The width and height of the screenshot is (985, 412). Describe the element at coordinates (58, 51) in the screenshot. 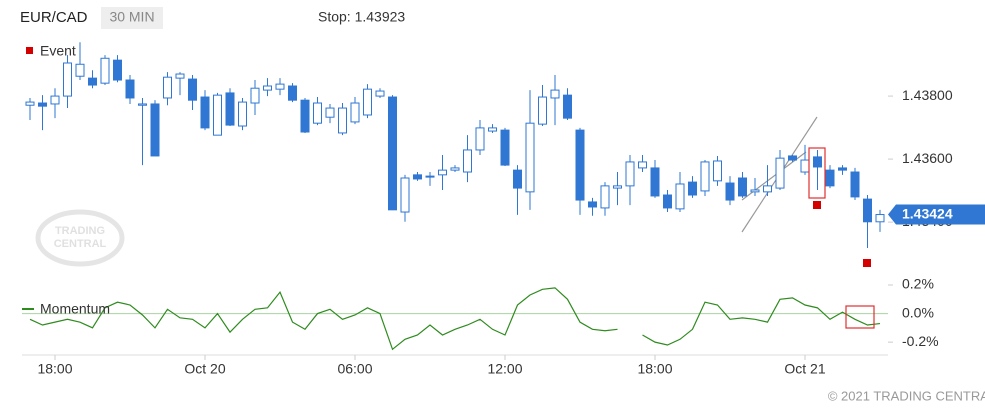

I see `event-legend-label: Event` at that location.